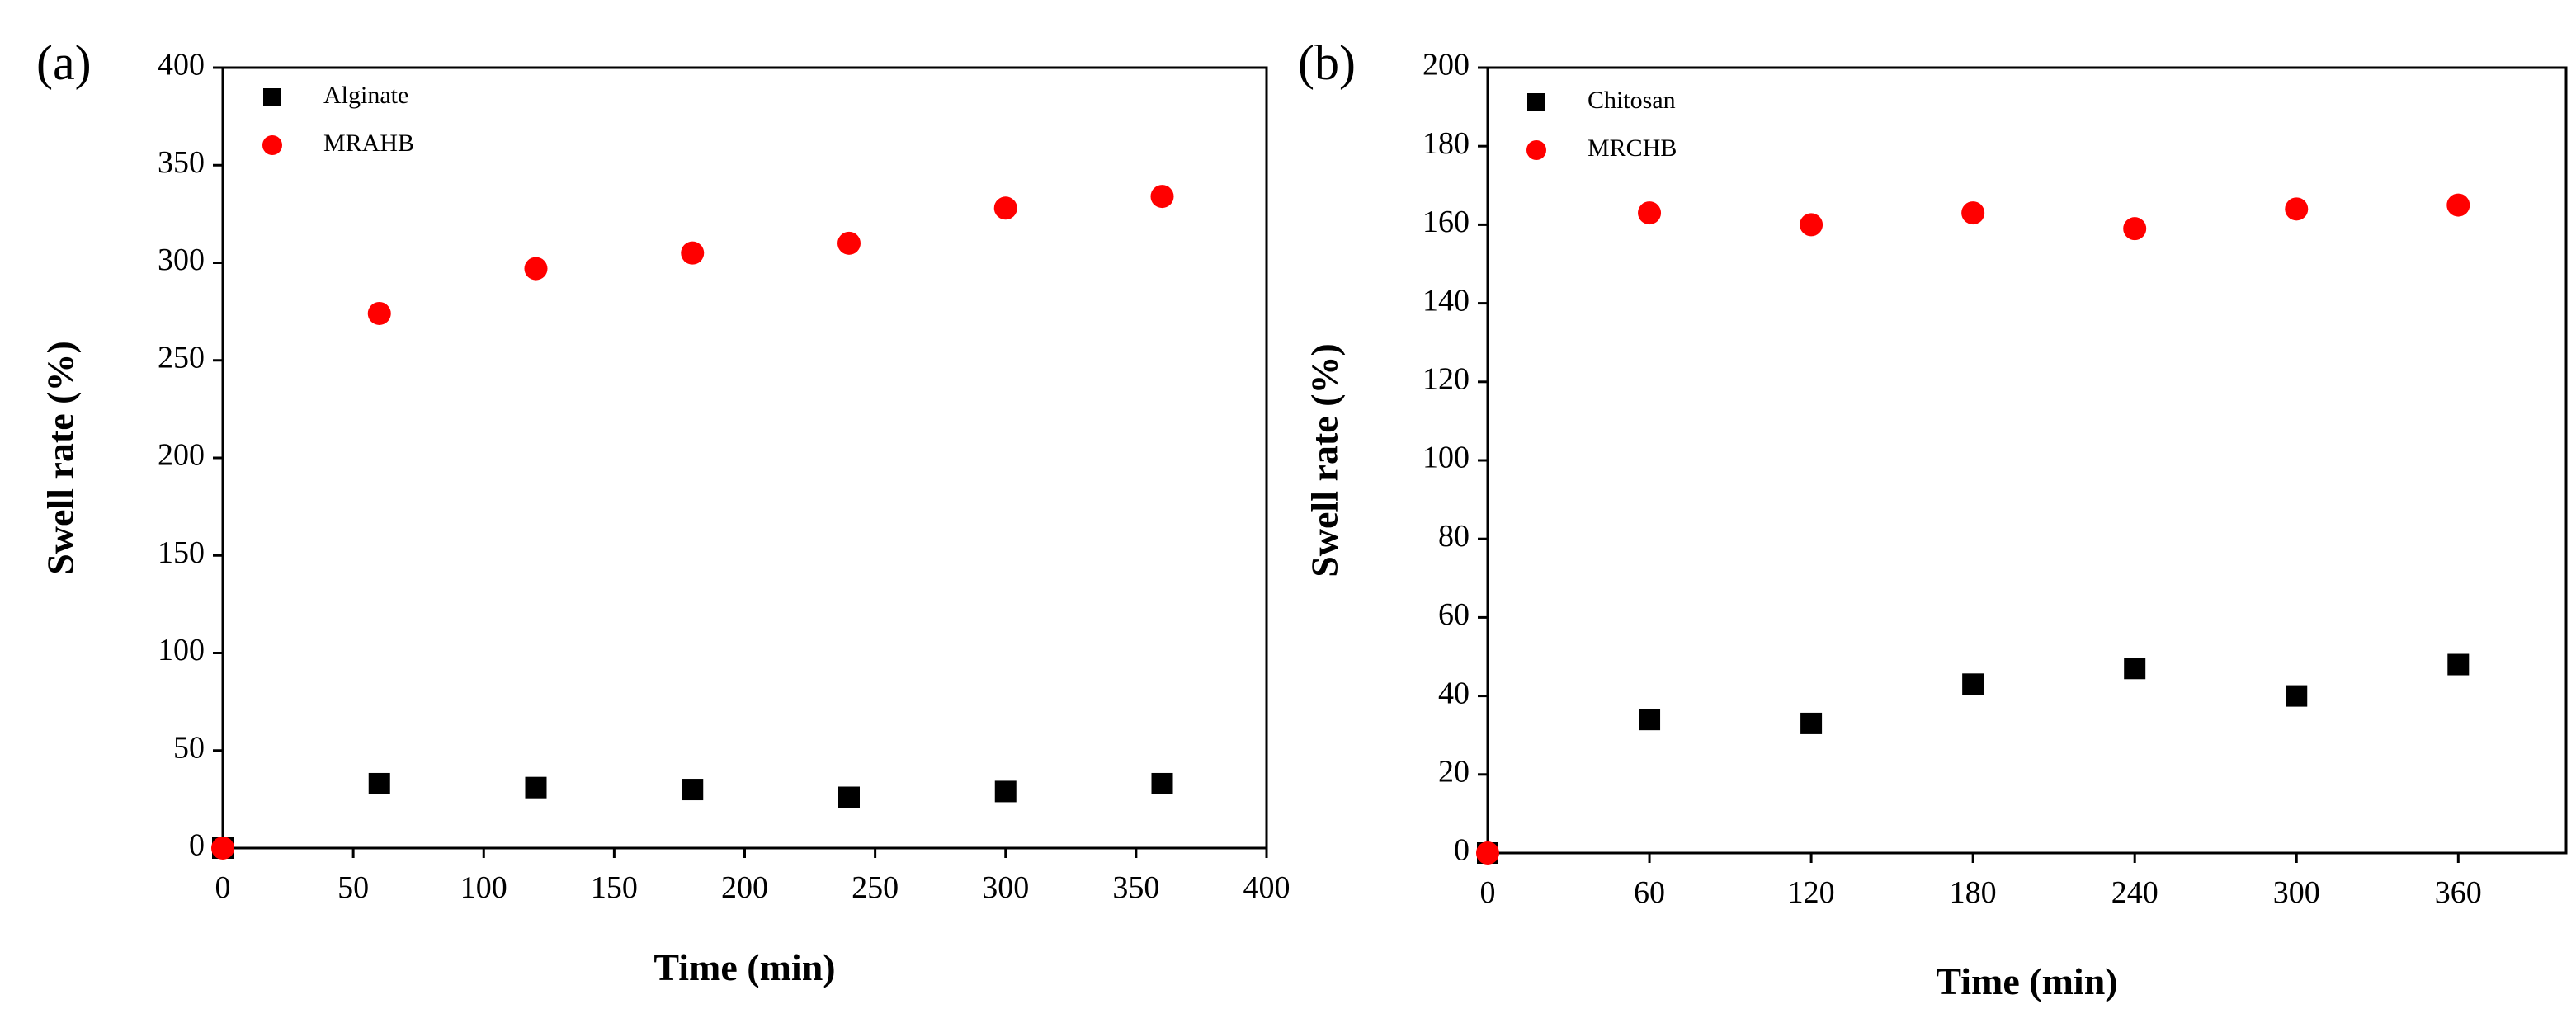 This screenshot has width=2576, height=1023. What do you see at coordinates (1446, 379) in the screenshot?
I see `y-tick-label: 120` at bounding box center [1446, 379].